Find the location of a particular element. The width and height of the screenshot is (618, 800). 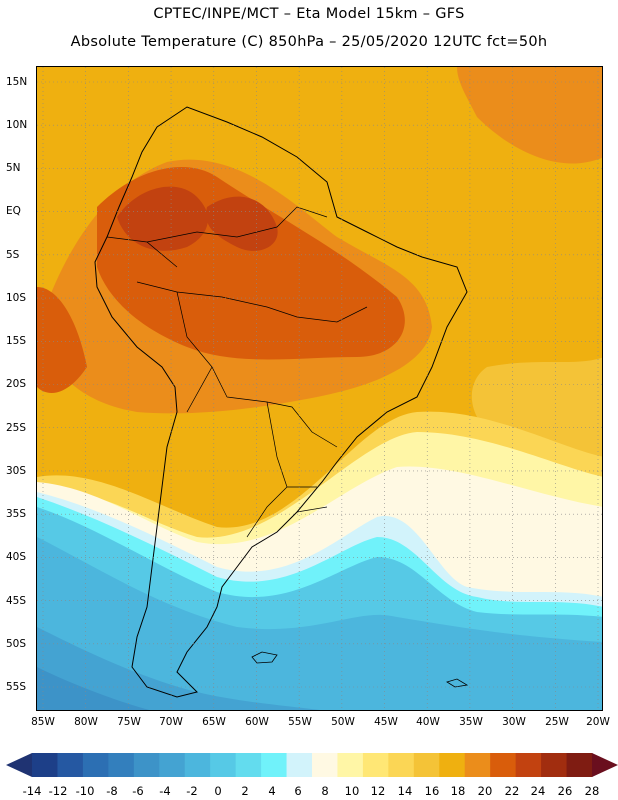

colorbar-label: 0 is located at coordinates (218, 791).